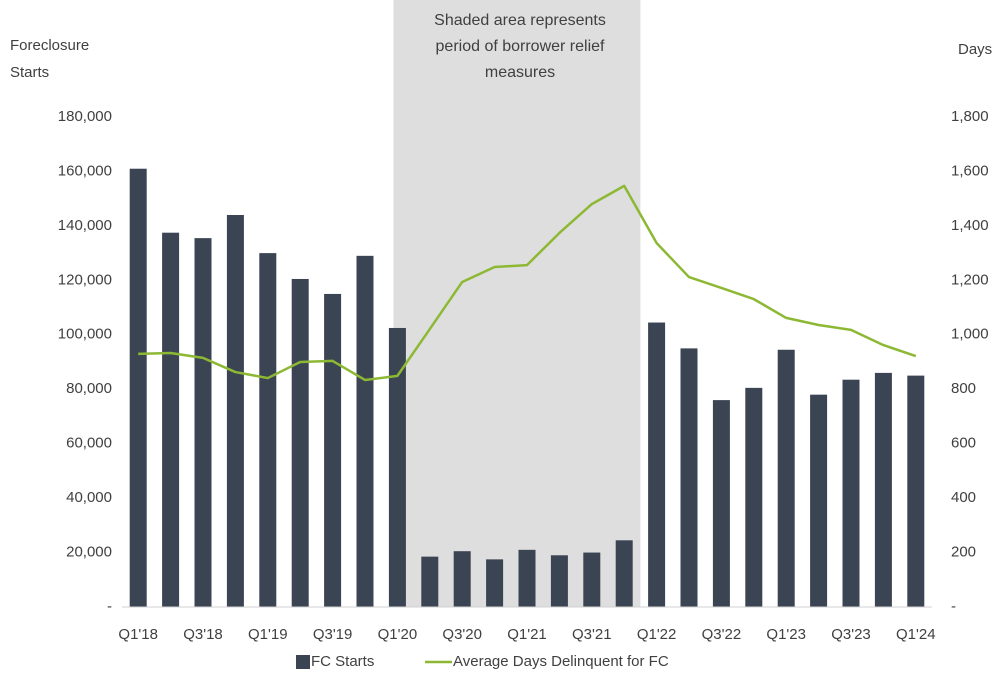 Image resolution: width=1001 pixels, height=683 pixels. I want to click on y-tick-label: 20,000, so click(89, 552).